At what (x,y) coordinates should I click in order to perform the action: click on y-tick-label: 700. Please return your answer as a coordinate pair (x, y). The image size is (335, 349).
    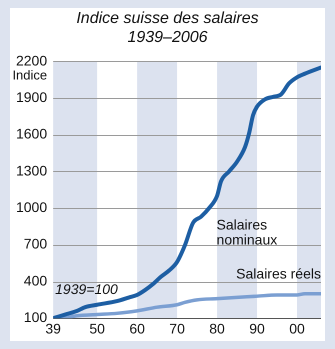
    Looking at the image, I should click on (36, 244).